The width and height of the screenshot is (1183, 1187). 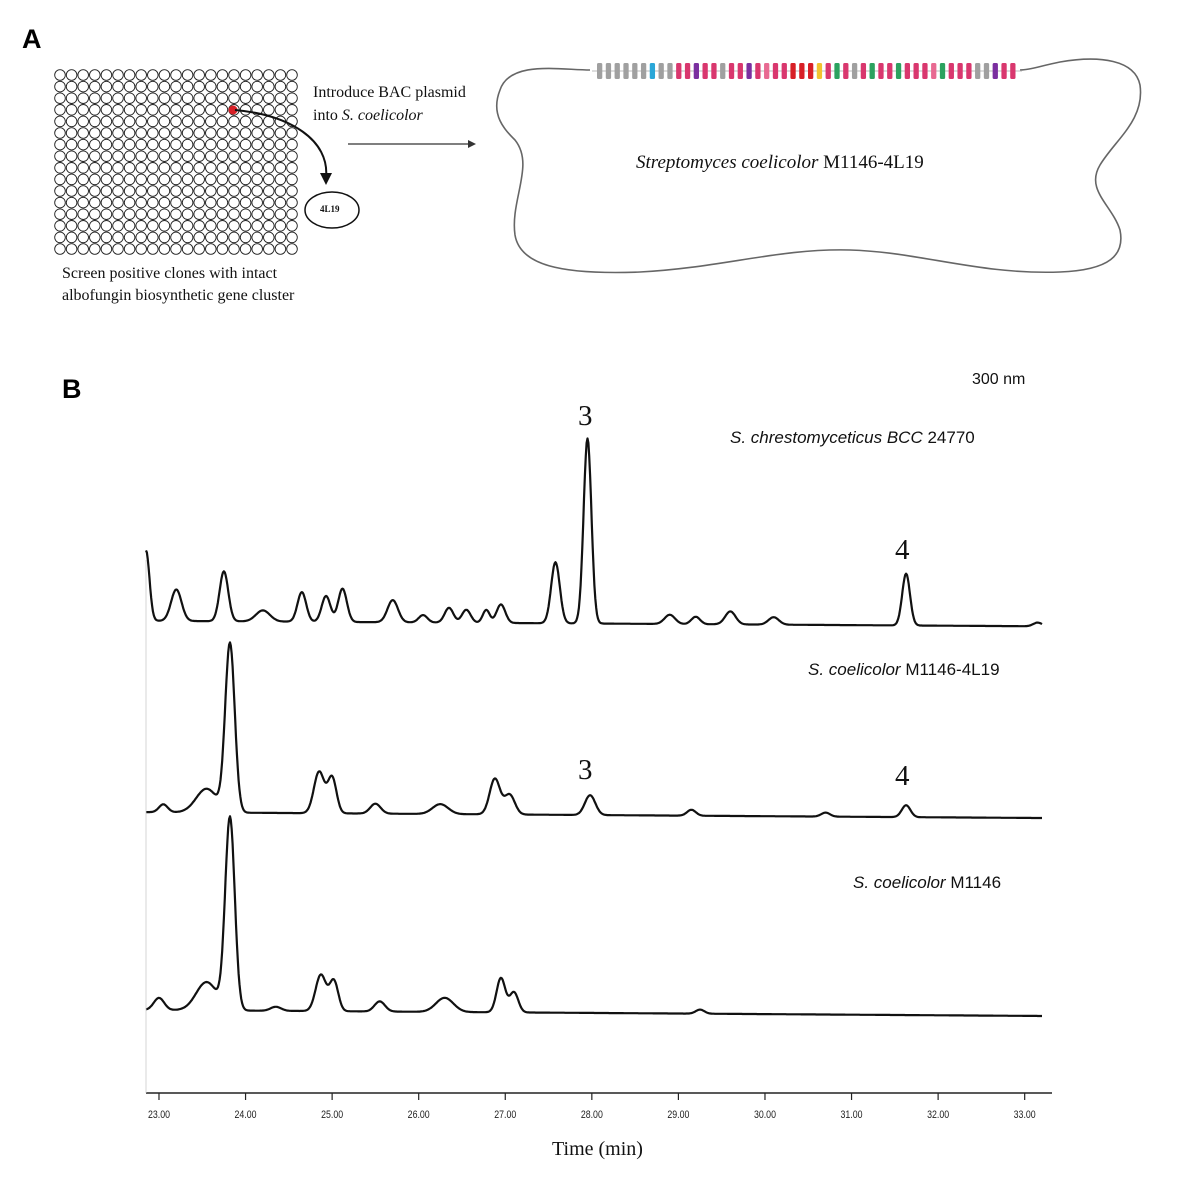 What do you see at coordinates (999, 379) in the screenshot?
I see `wavelength-label: 300 nm` at bounding box center [999, 379].